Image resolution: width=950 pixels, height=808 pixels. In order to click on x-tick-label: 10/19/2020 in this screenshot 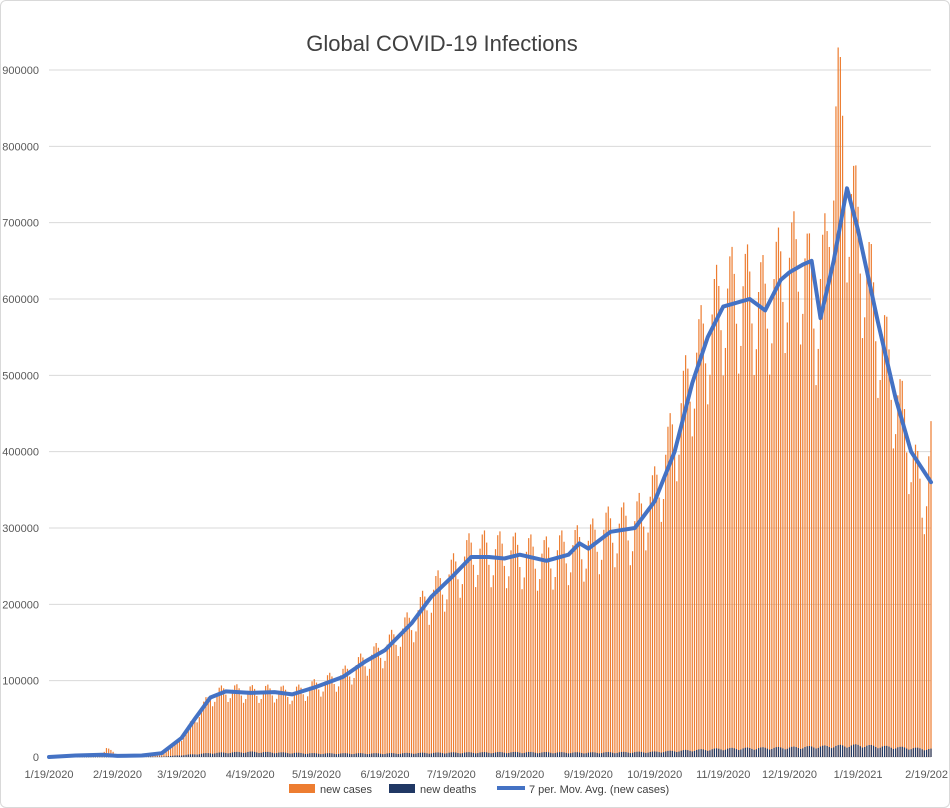, I will do `click(654, 775)`.